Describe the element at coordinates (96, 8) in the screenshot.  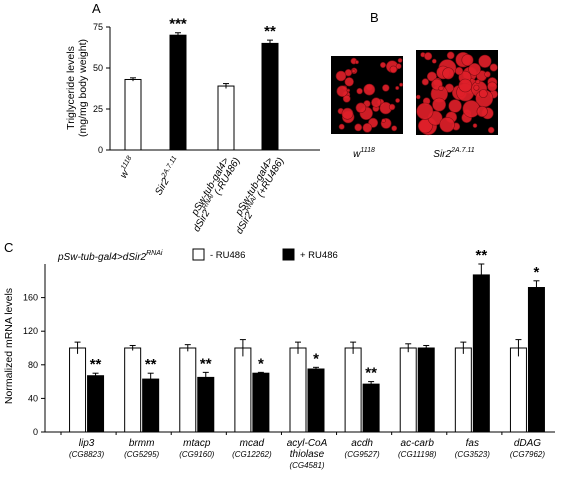
I see `panel-a-letter: A` at that location.